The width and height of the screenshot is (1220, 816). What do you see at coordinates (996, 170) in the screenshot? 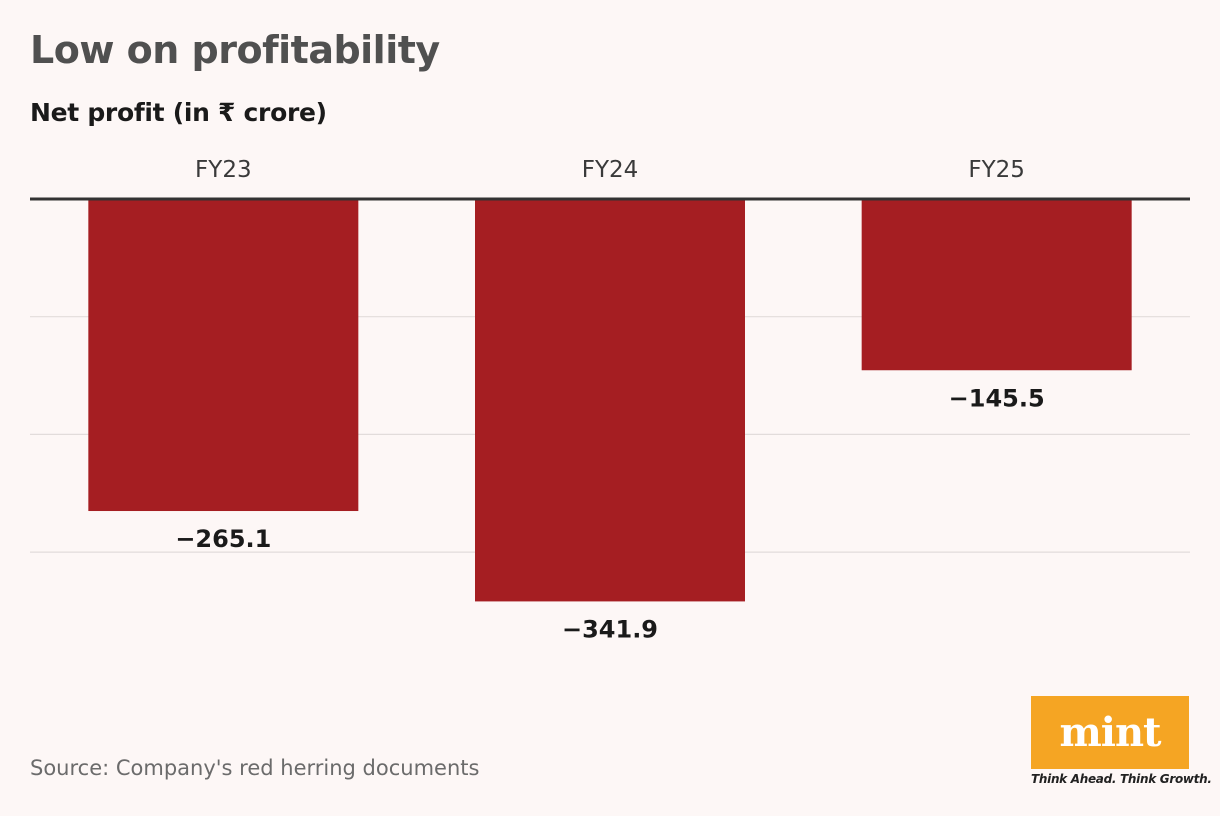
I see `category-label: FY25` at bounding box center [996, 170].